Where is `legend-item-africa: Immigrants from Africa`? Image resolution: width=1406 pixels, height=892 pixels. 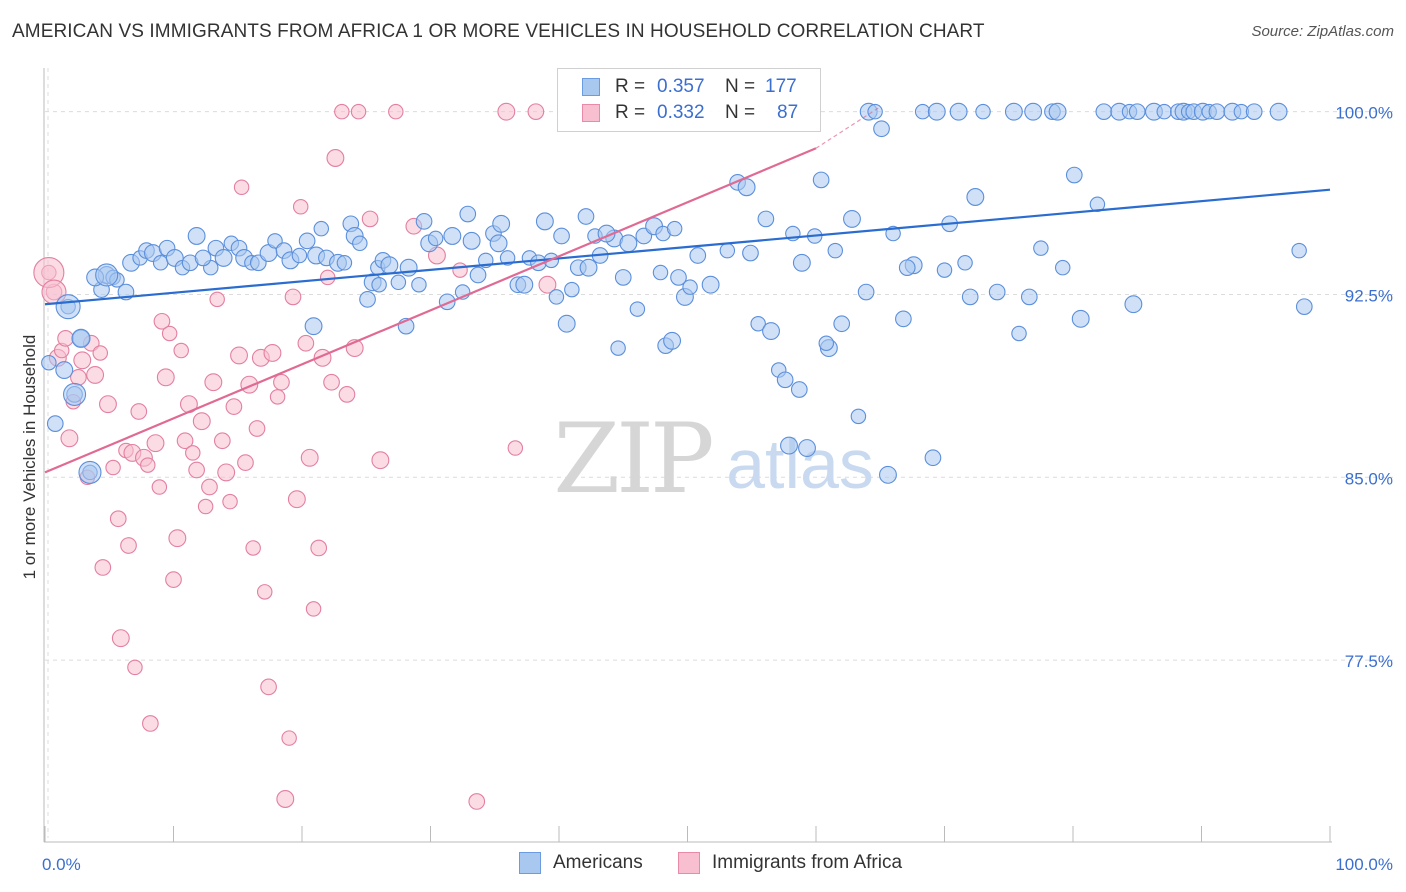 legend-item-africa: Immigrants from Africa is located at coordinates (790, 863).